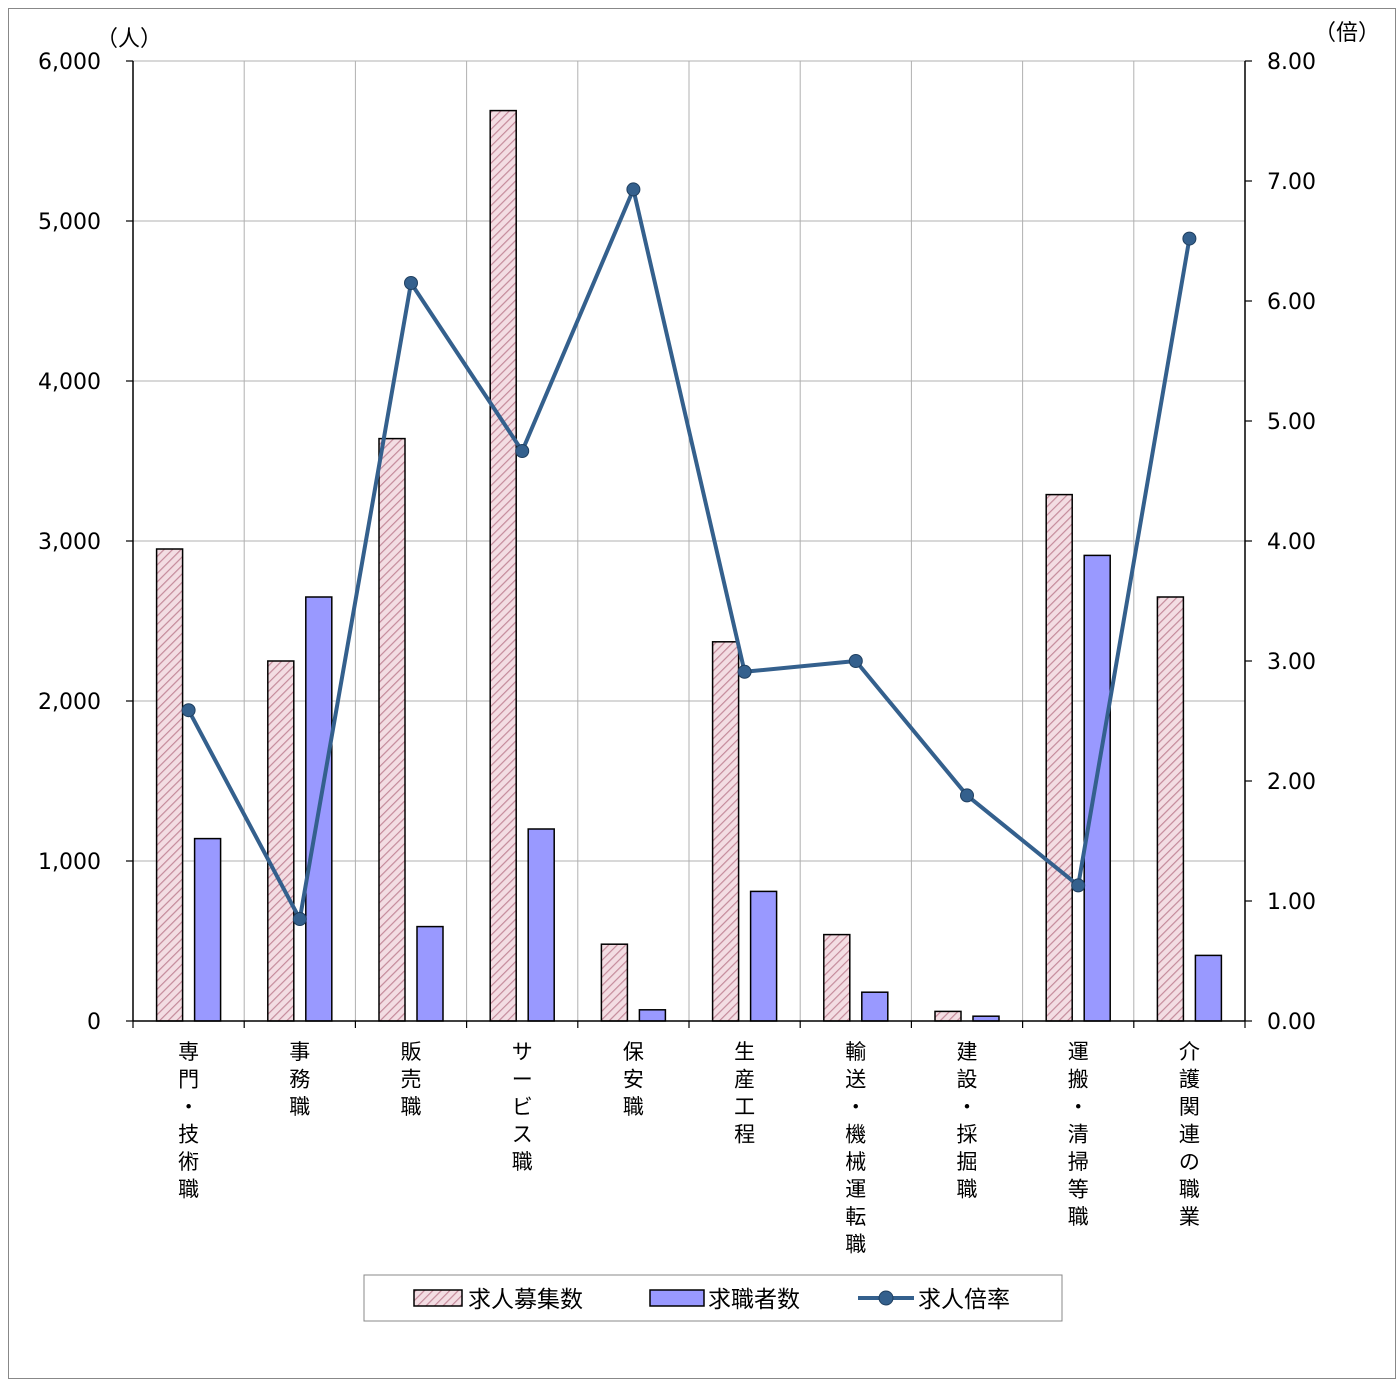 Image resolution: width=1398 pixels, height=1381 pixels. Describe the element at coordinates (1078, 1134) in the screenshot. I see `category-label: 運搬・清掃等職` at that location.